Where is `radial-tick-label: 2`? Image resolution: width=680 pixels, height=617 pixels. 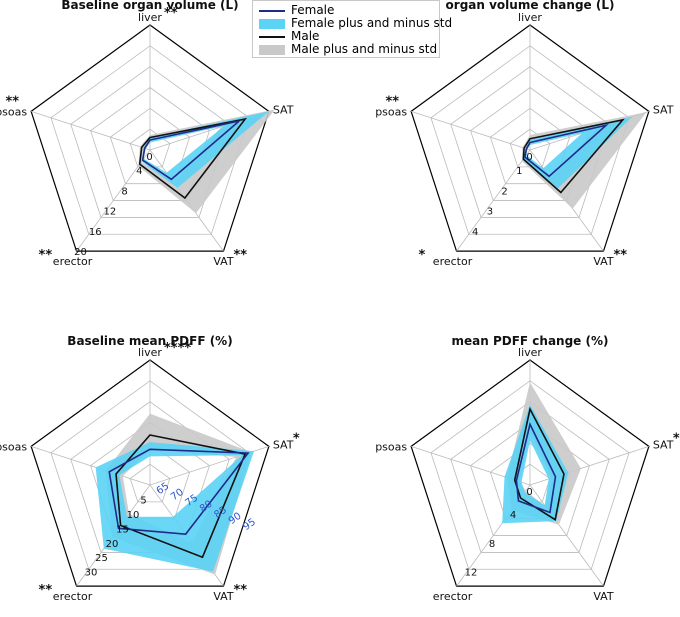 radial-tick-label: 2 is located at coordinates (504, 191).